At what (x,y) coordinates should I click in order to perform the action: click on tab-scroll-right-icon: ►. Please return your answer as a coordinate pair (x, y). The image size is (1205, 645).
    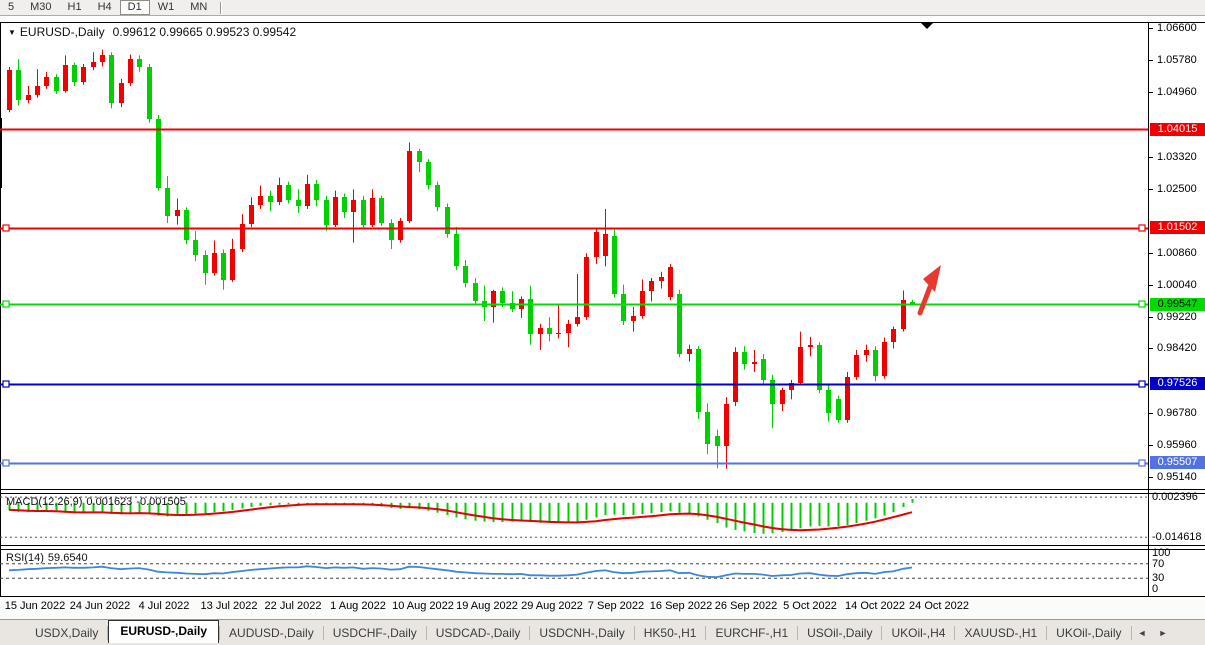
    Looking at the image, I should click on (1163, 632).